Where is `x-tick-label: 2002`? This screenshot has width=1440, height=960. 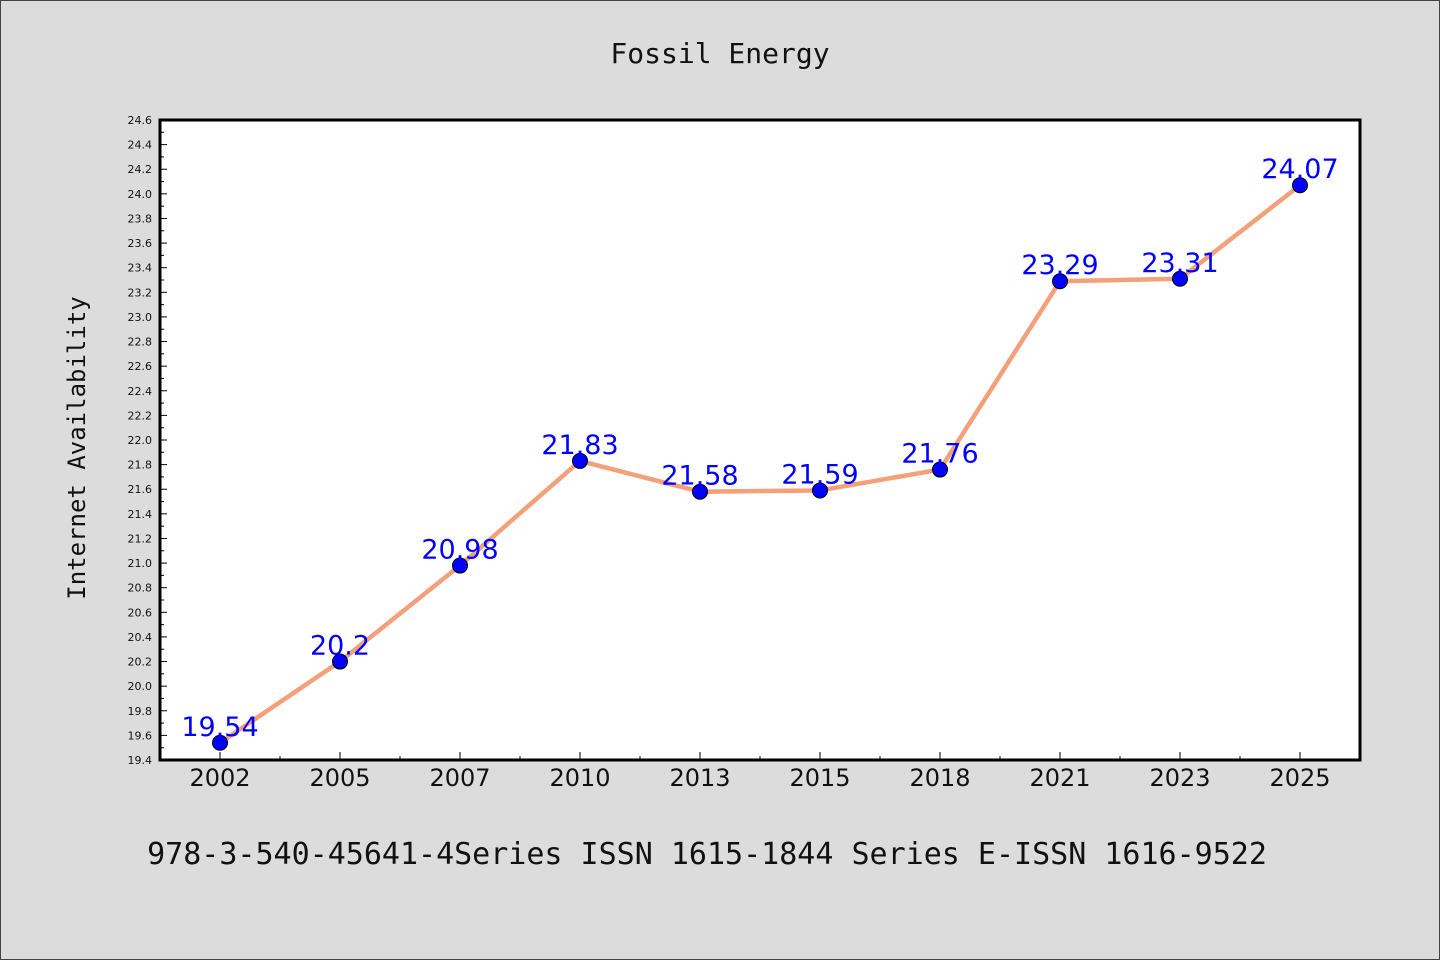
x-tick-label: 2002 is located at coordinates (219, 778).